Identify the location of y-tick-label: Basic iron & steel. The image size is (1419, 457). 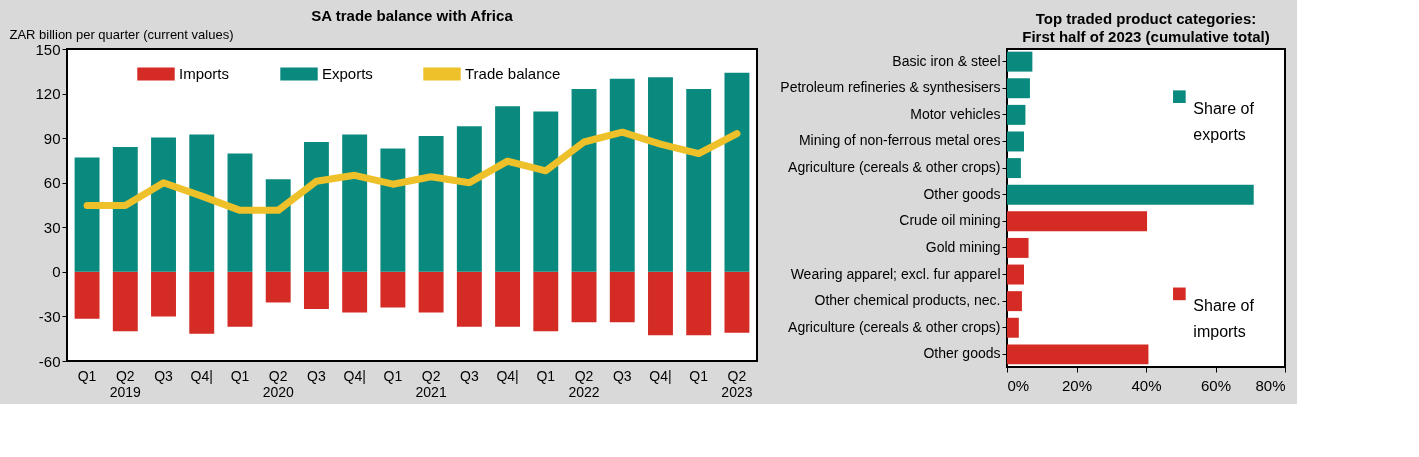
(946, 60).